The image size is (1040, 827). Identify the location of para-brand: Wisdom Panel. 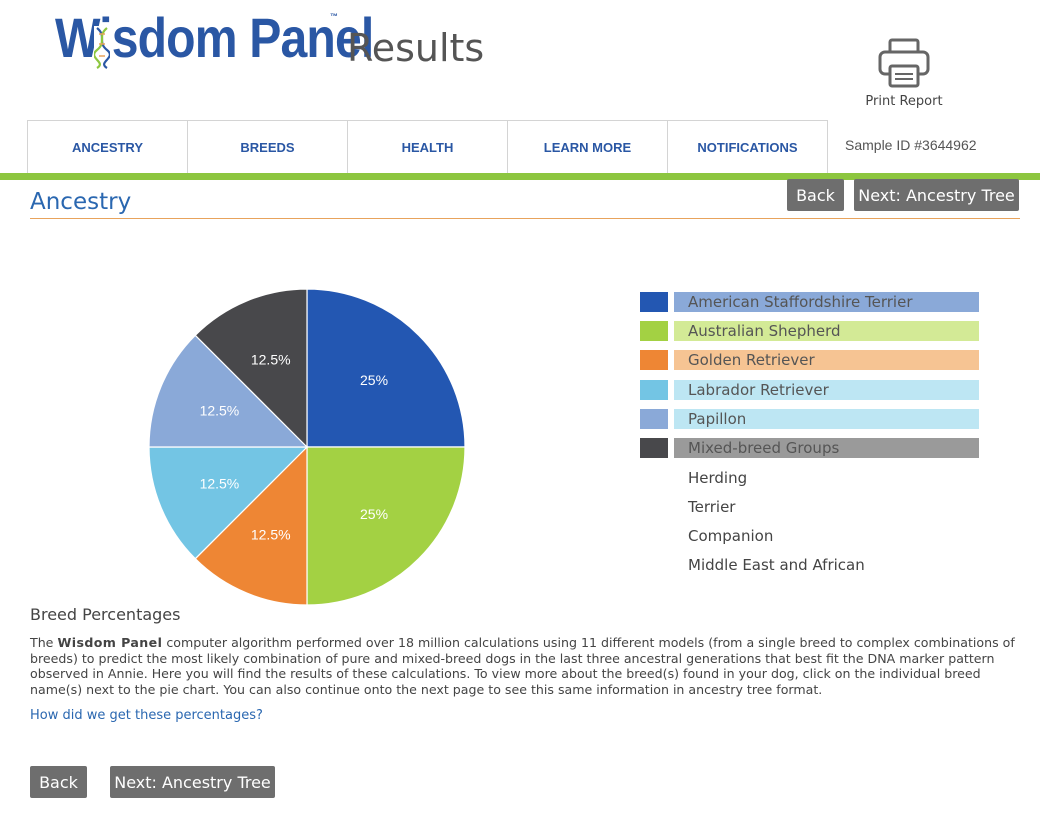
(110, 642).